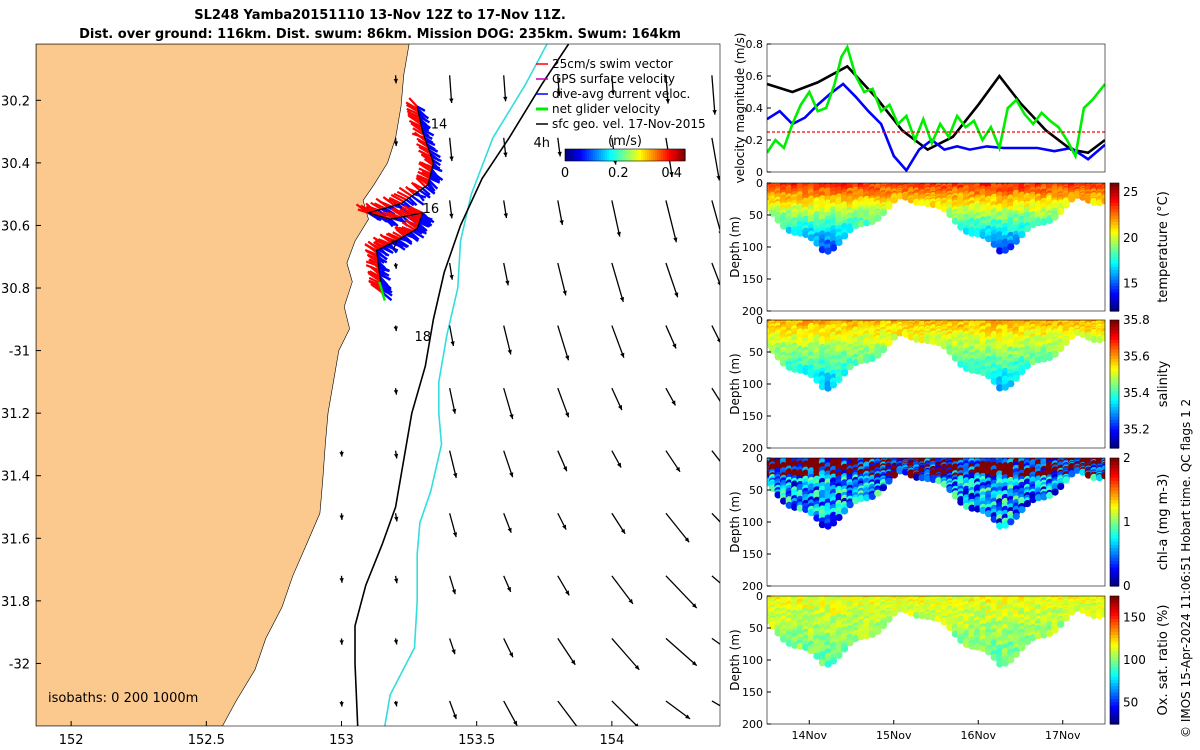 This screenshot has width=1200, height=750. I want to click on section-y-tick-label: 150, so click(752, 279).